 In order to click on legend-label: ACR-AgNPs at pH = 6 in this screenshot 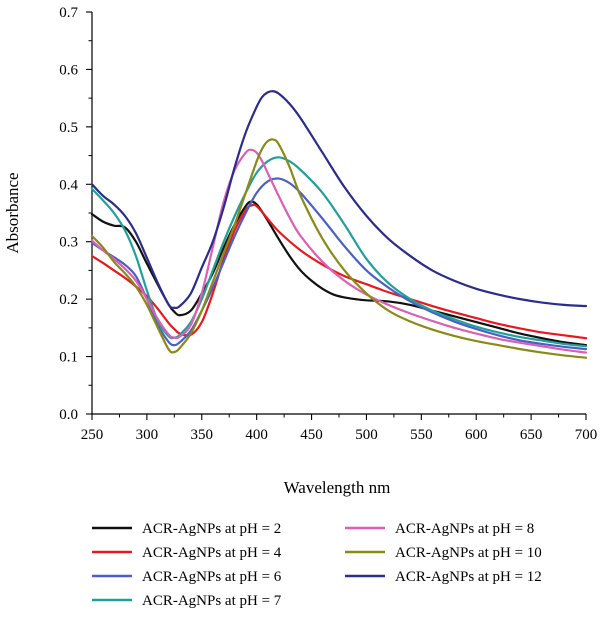, I will do `click(212, 577)`.